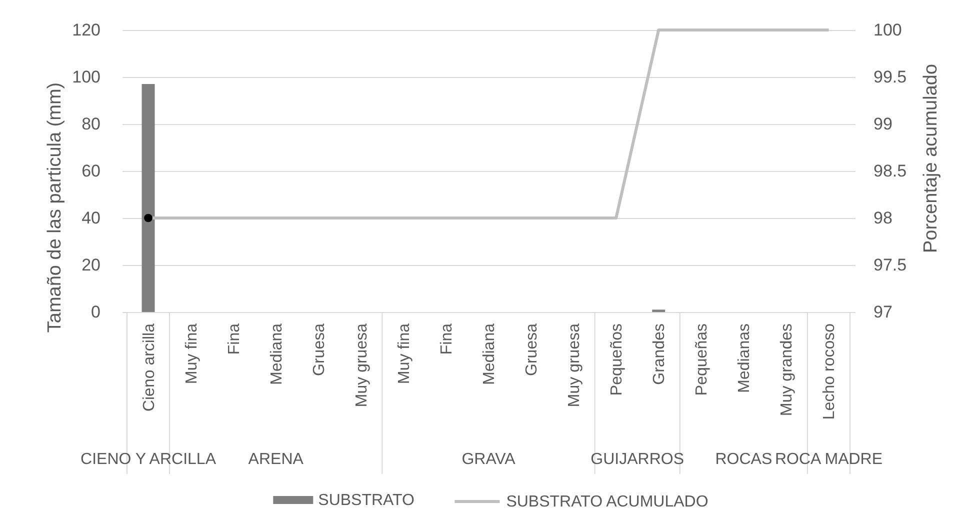 The image size is (958, 531). What do you see at coordinates (931, 159) in the screenshot?
I see `y2-axis-title: Porcentaje acumulado` at bounding box center [931, 159].